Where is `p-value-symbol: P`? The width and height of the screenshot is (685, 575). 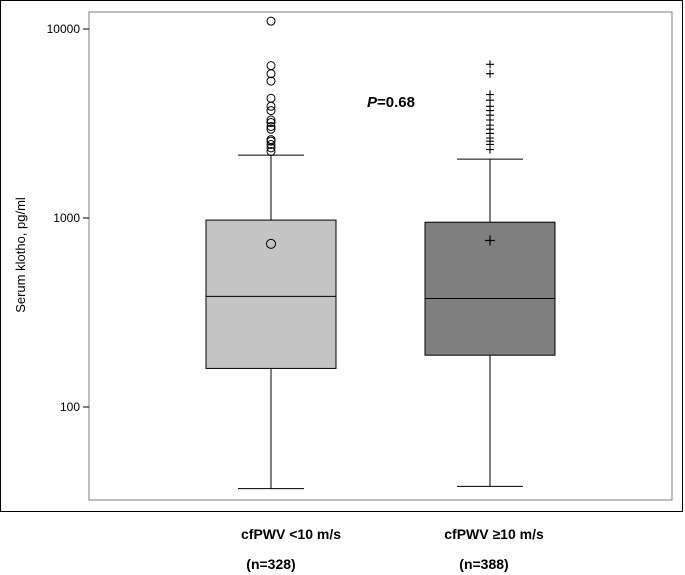
p-value-symbol: P is located at coordinates (372, 102).